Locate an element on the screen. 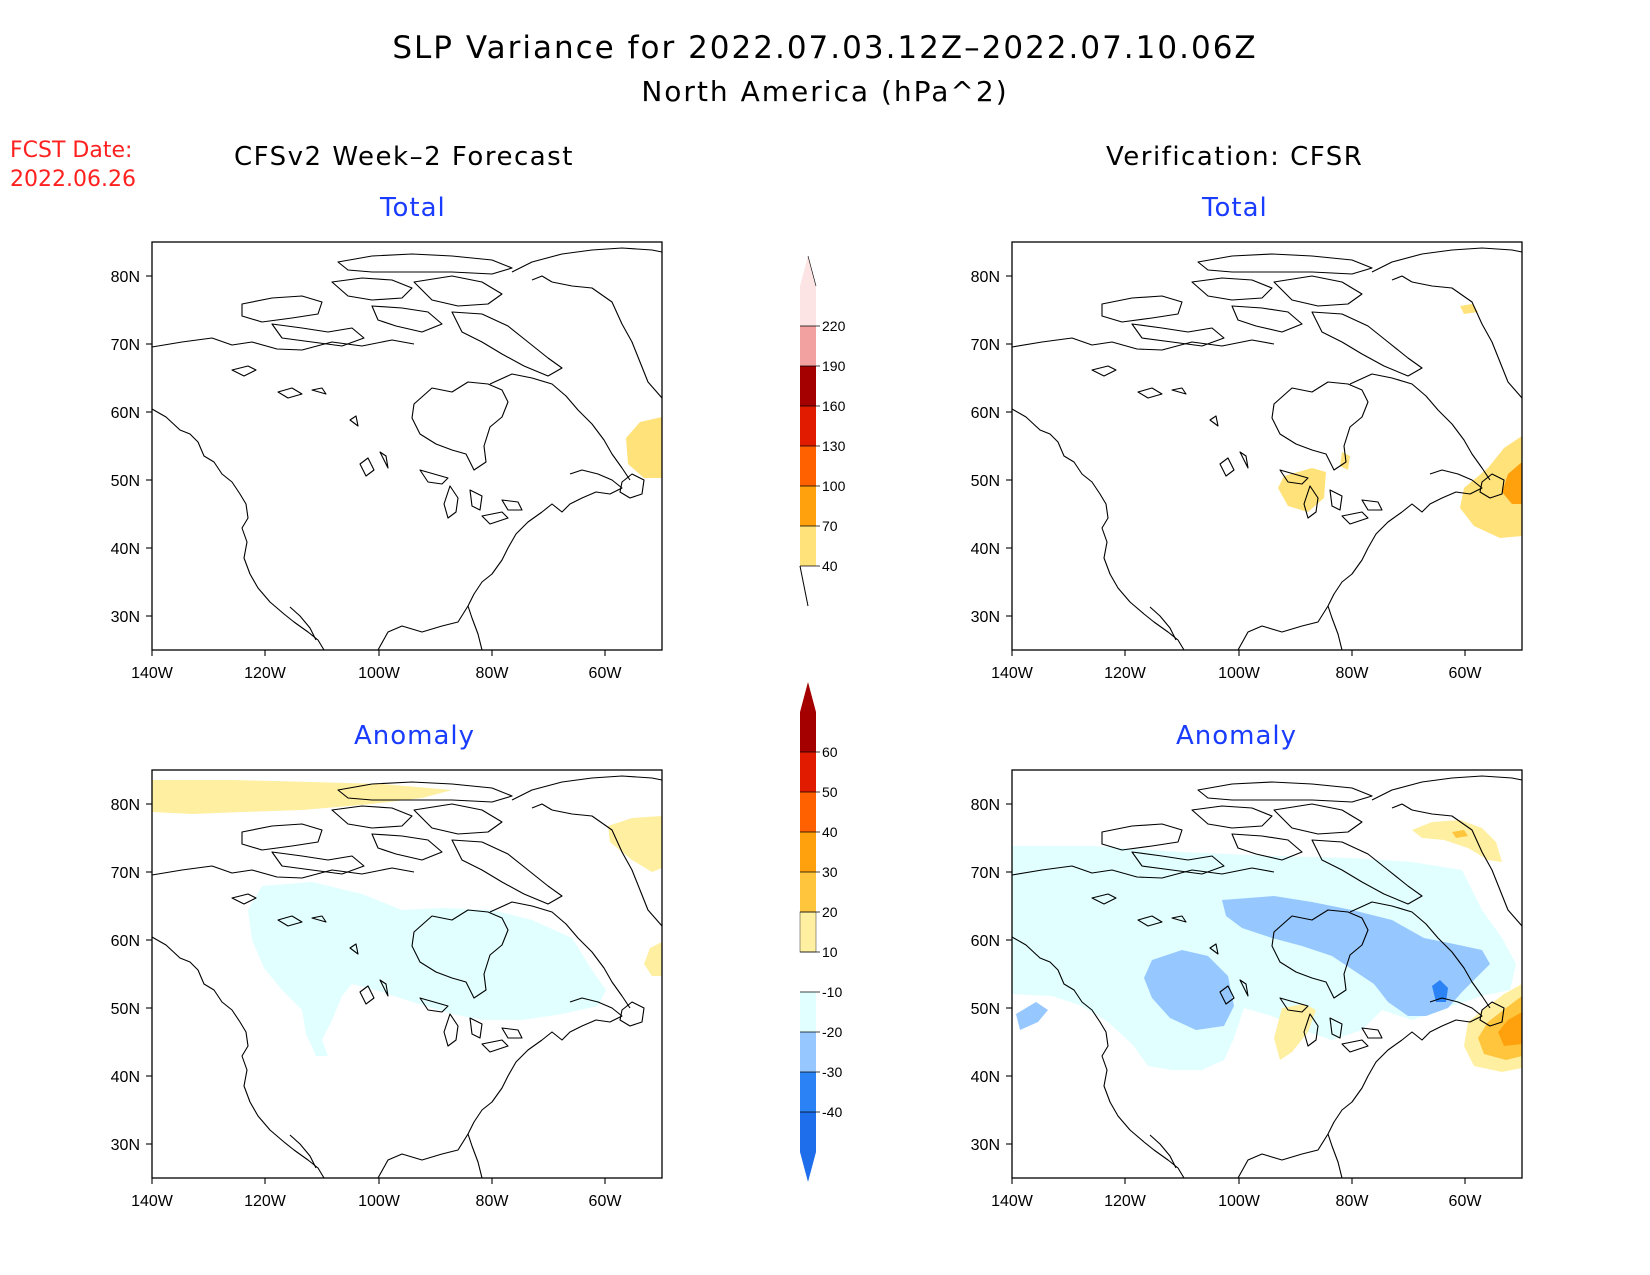  verification-total-map is located at coordinates (1264, 449).